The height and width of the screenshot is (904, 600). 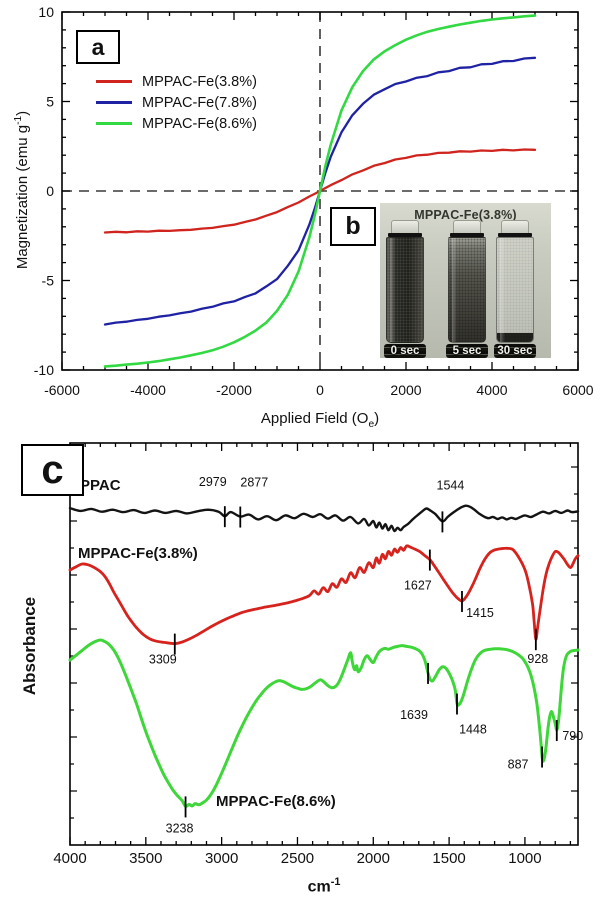 I want to click on panel-b-label: b, so click(x=353, y=226).